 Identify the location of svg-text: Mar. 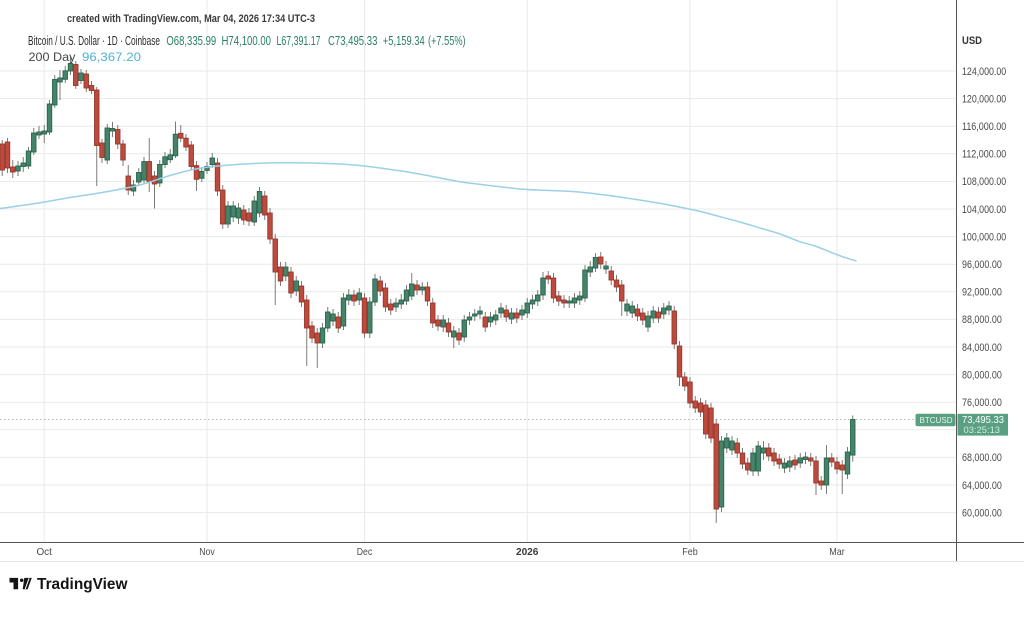
(837, 552).